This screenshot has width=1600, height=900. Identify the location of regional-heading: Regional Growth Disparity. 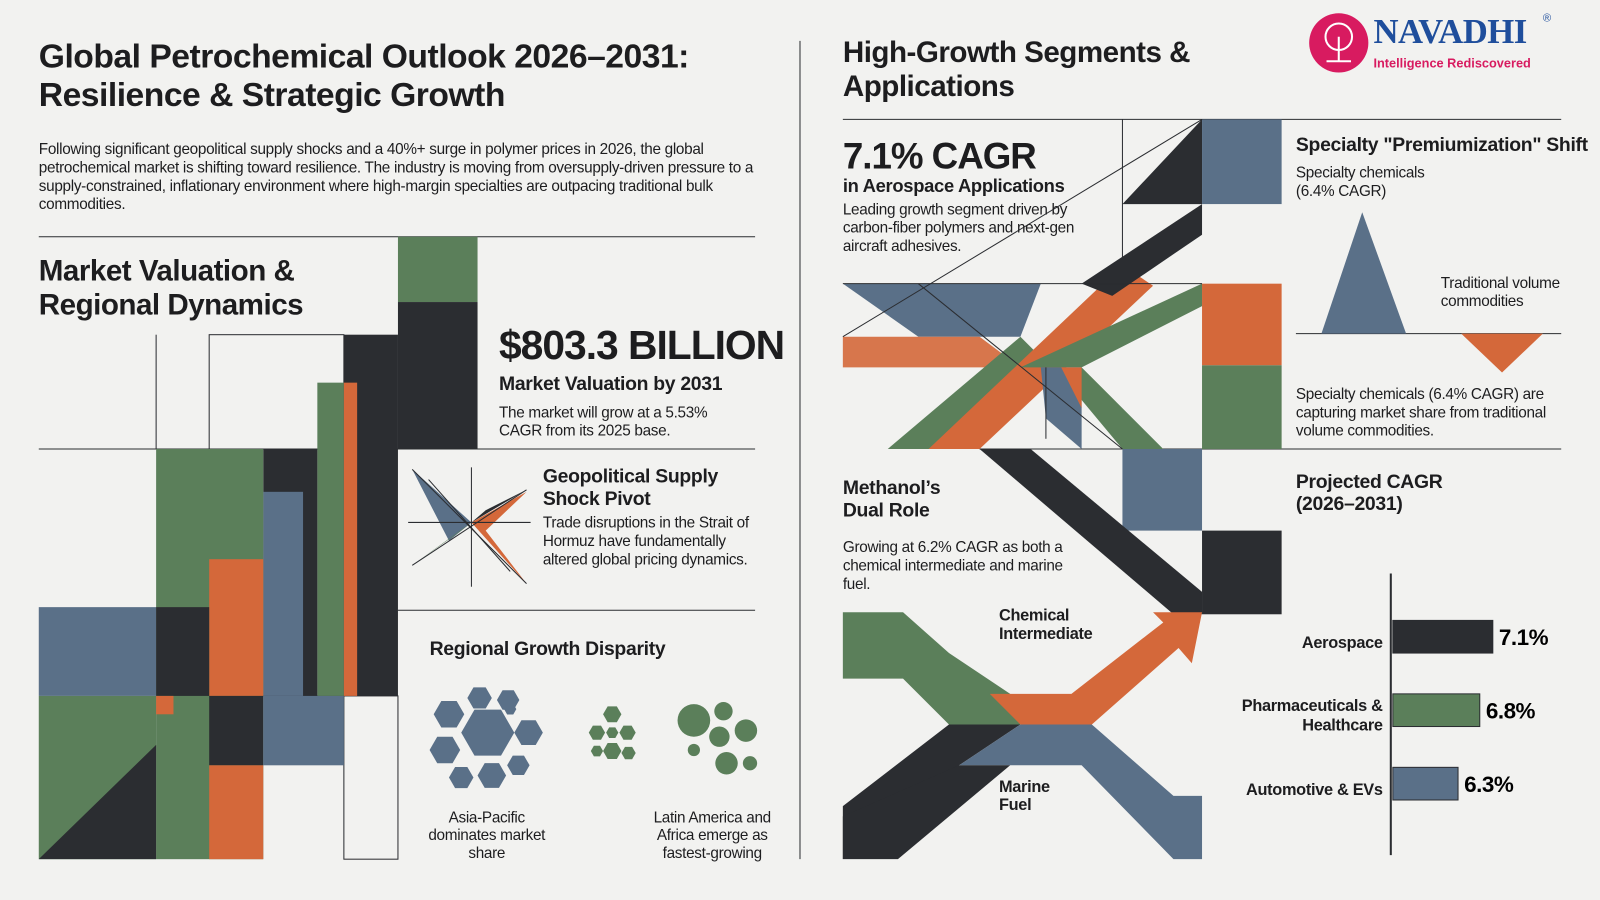
(547, 649).